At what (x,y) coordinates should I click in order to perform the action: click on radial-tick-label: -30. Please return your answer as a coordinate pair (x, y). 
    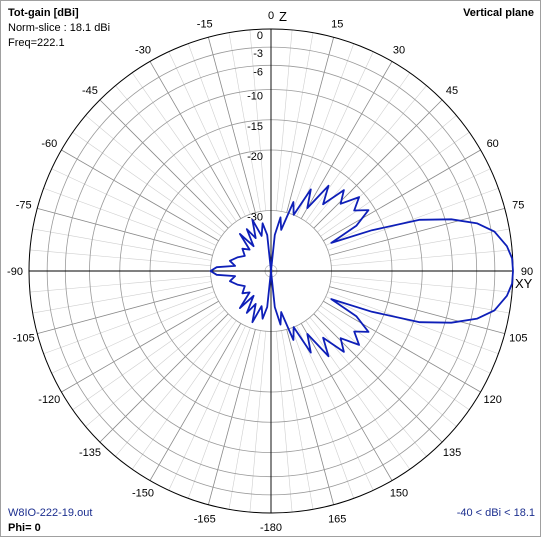
    Looking at the image, I should click on (255, 218).